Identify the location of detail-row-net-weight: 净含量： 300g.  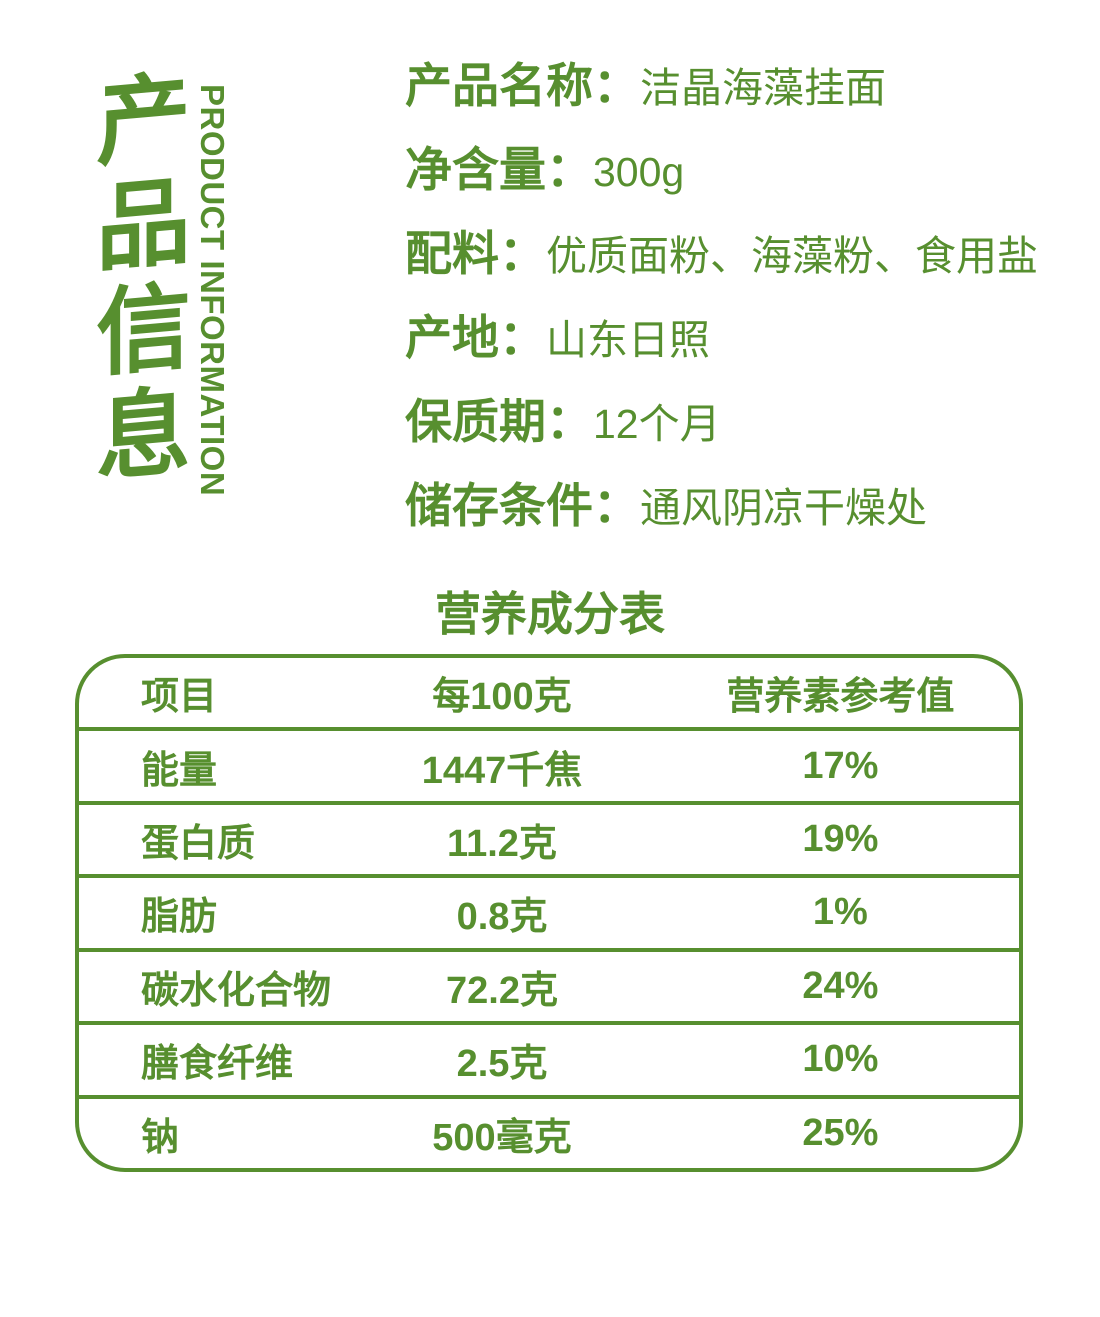
(721, 171).